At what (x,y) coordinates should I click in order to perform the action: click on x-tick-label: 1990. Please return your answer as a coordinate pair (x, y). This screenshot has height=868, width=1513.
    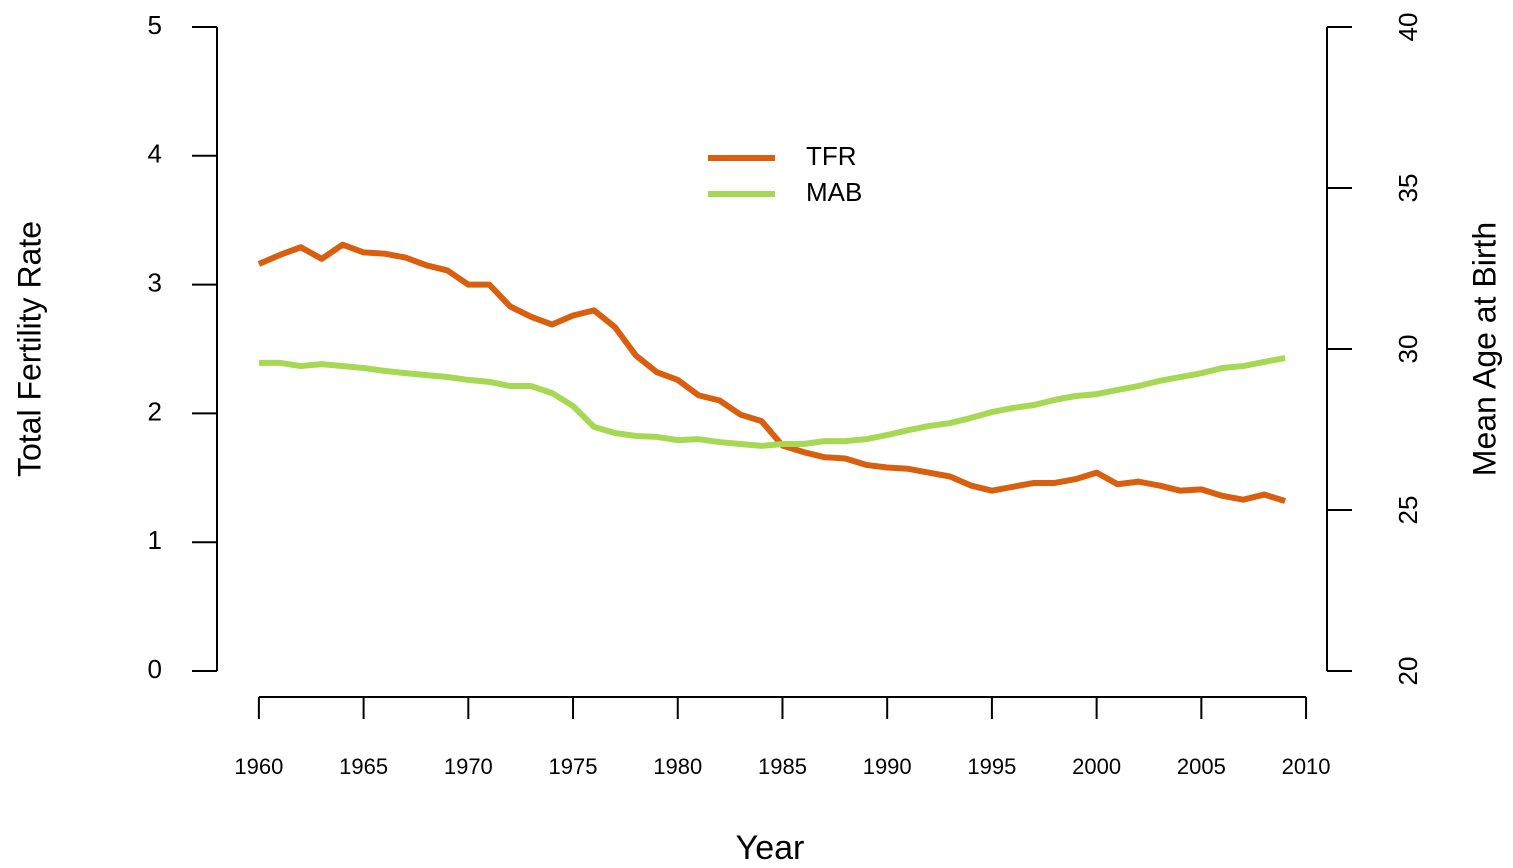
    Looking at the image, I should click on (887, 766).